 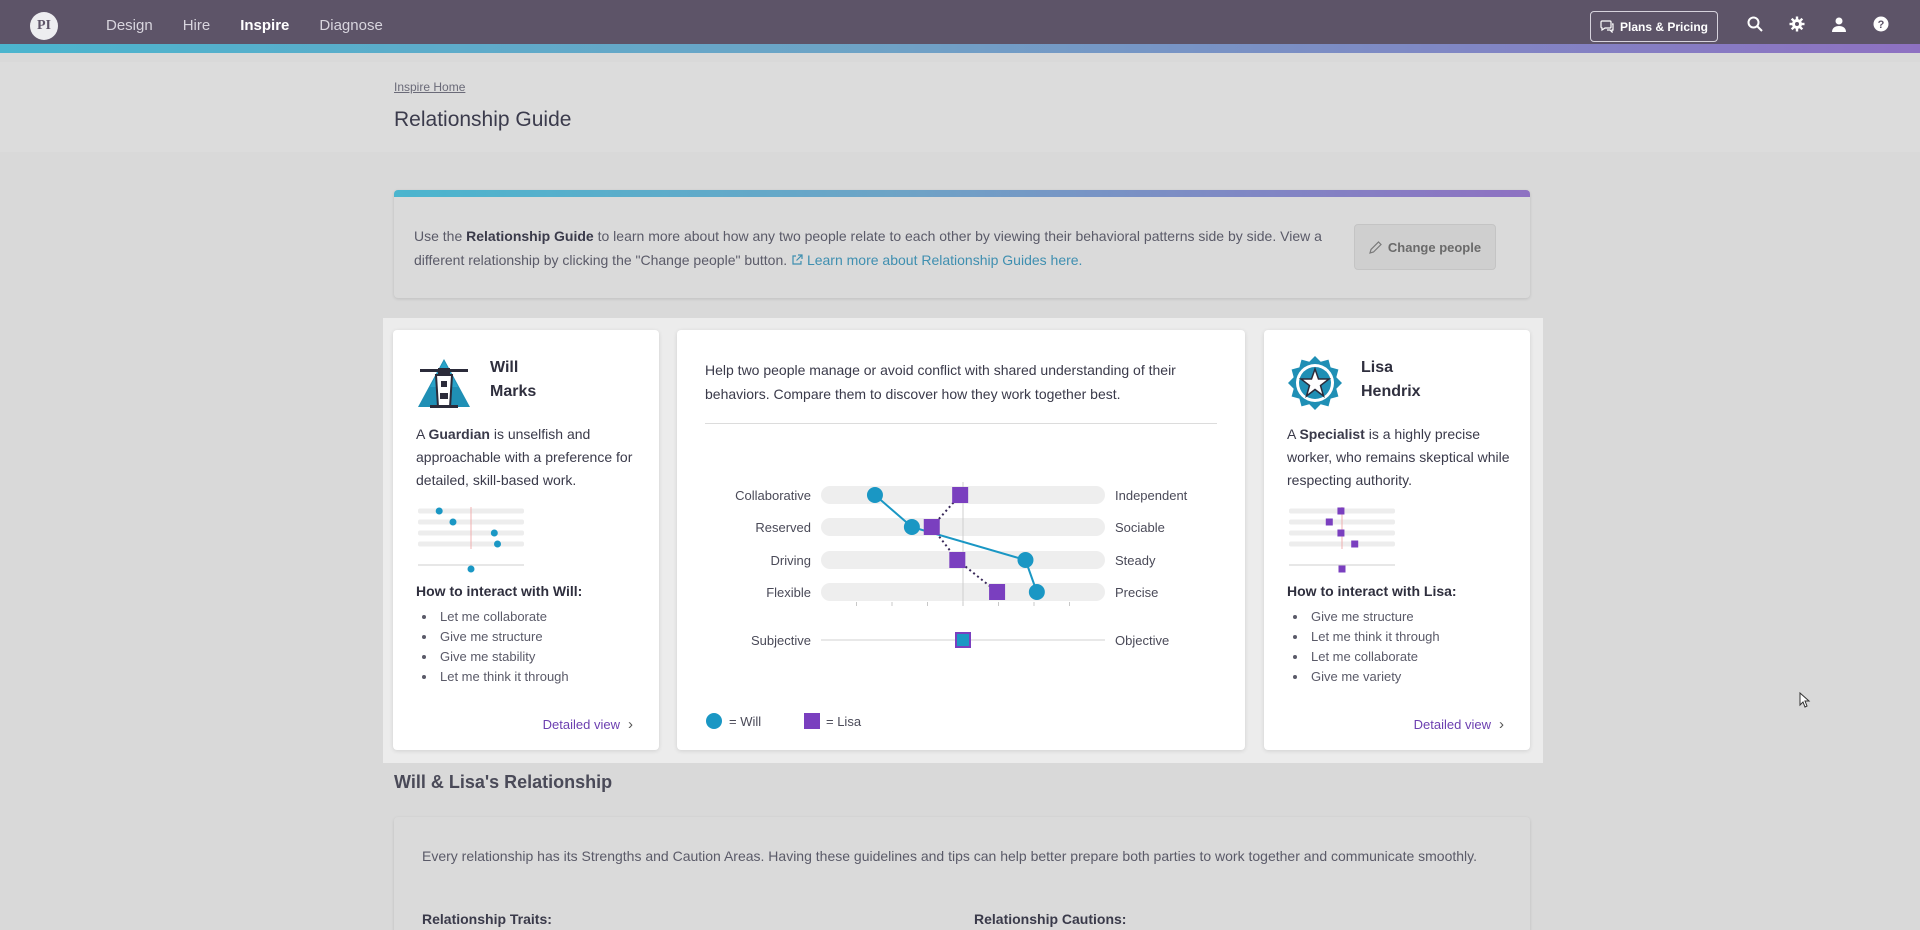 I want to click on nav-design: Design, so click(x=129, y=25).